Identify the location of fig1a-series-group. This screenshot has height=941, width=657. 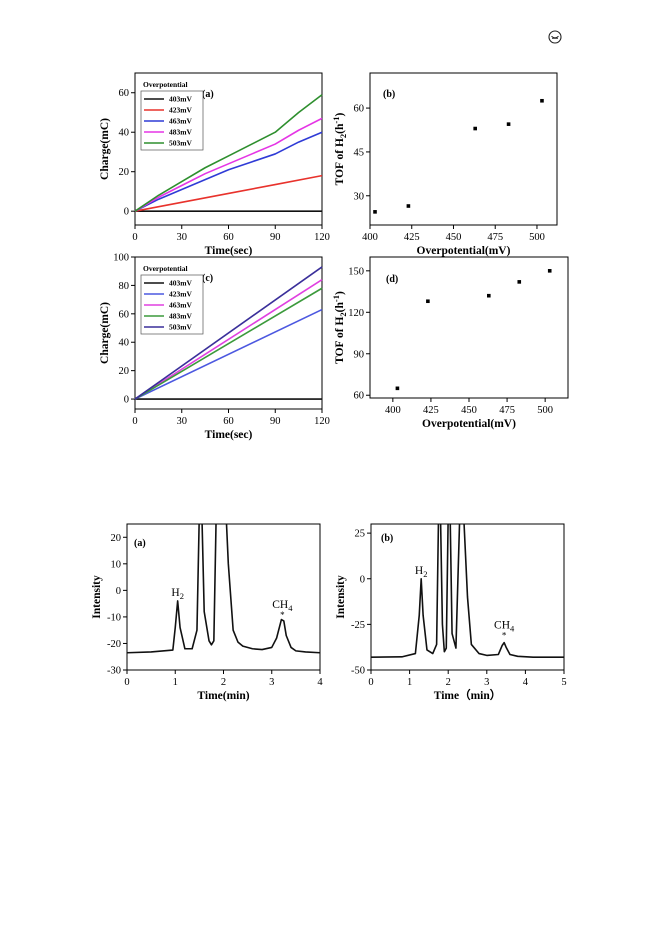
(228, 153).